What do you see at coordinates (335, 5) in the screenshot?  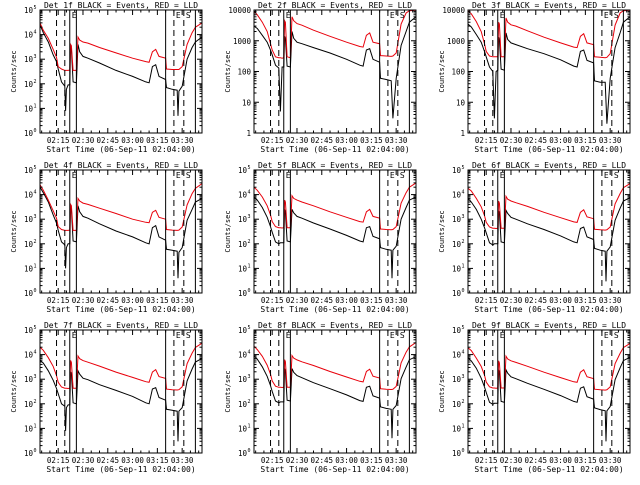 I see `panel-title: Det 2f BLACK = Events, RED = LLD` at bounding box center [335, 5].